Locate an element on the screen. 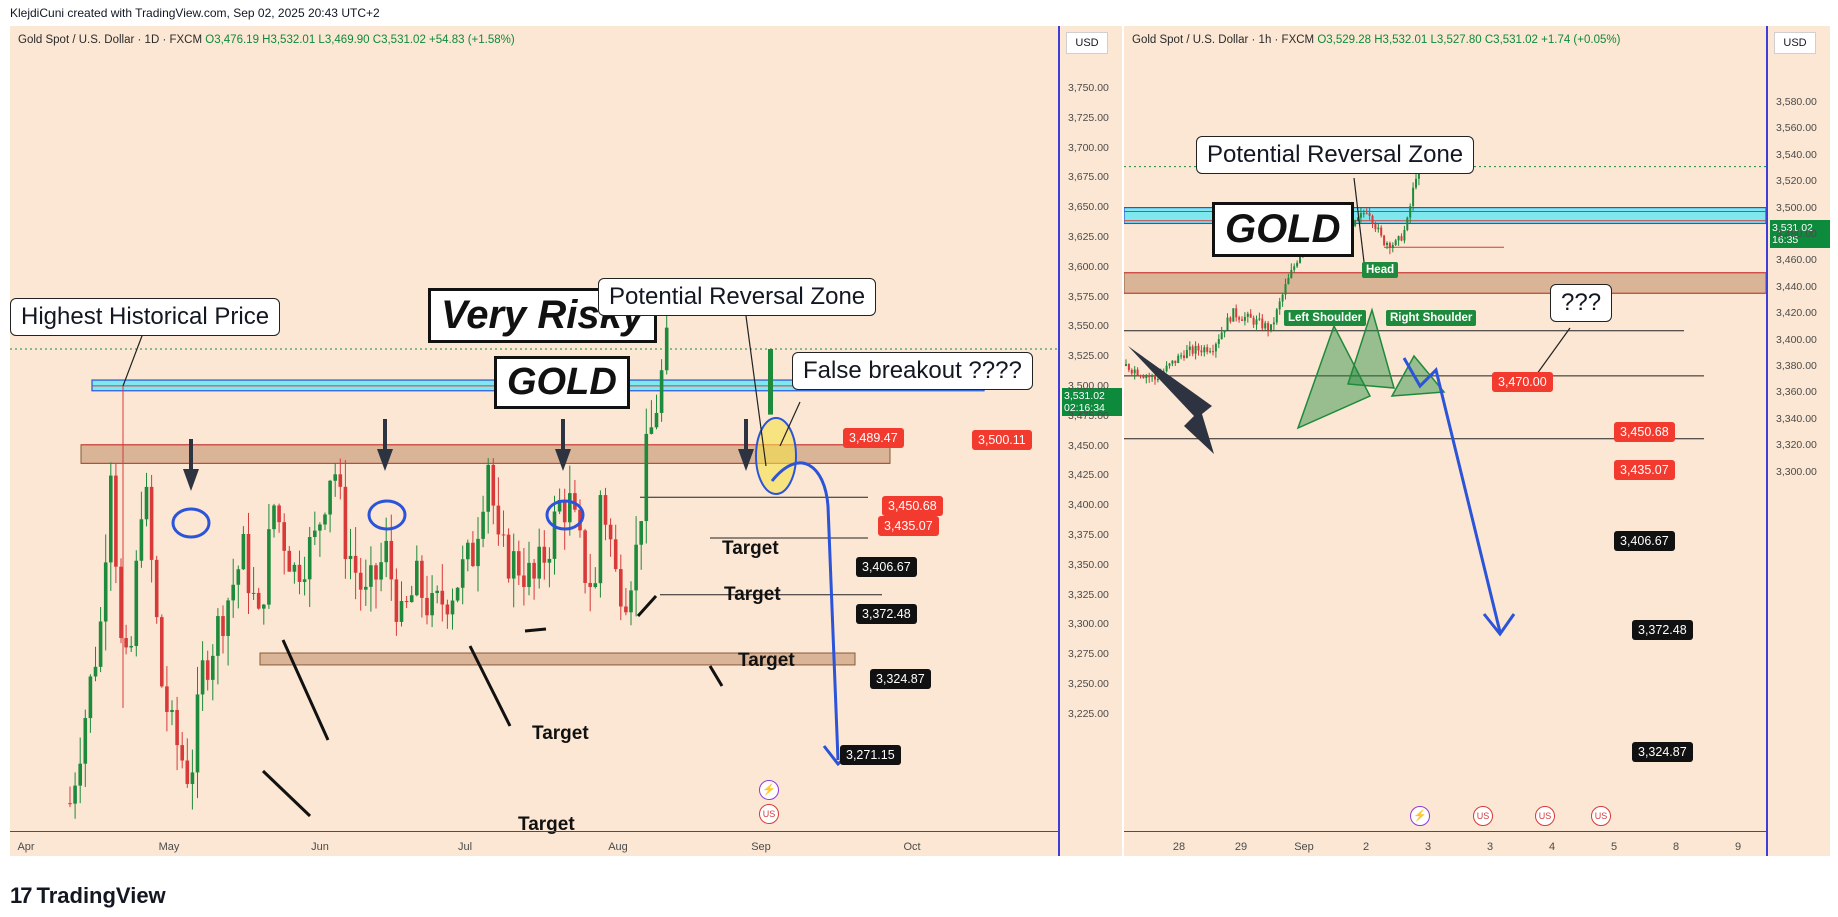 This screenshot has height=917, width=1838. hourly-event-bolt-icon: ⚡ is located at coordinates (1420, 816).